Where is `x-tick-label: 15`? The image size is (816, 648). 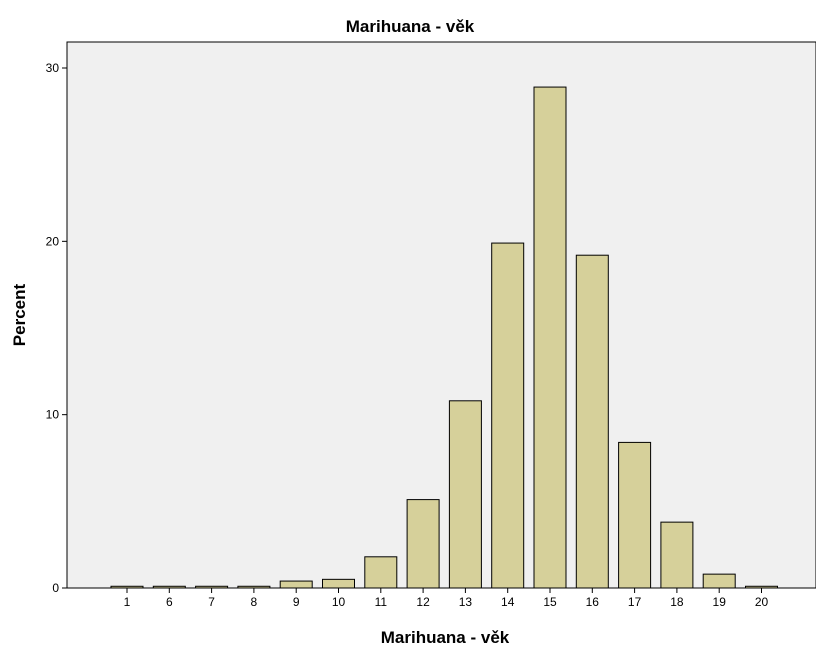 x-tick-label: 15 is located at coordinates (550, 602).